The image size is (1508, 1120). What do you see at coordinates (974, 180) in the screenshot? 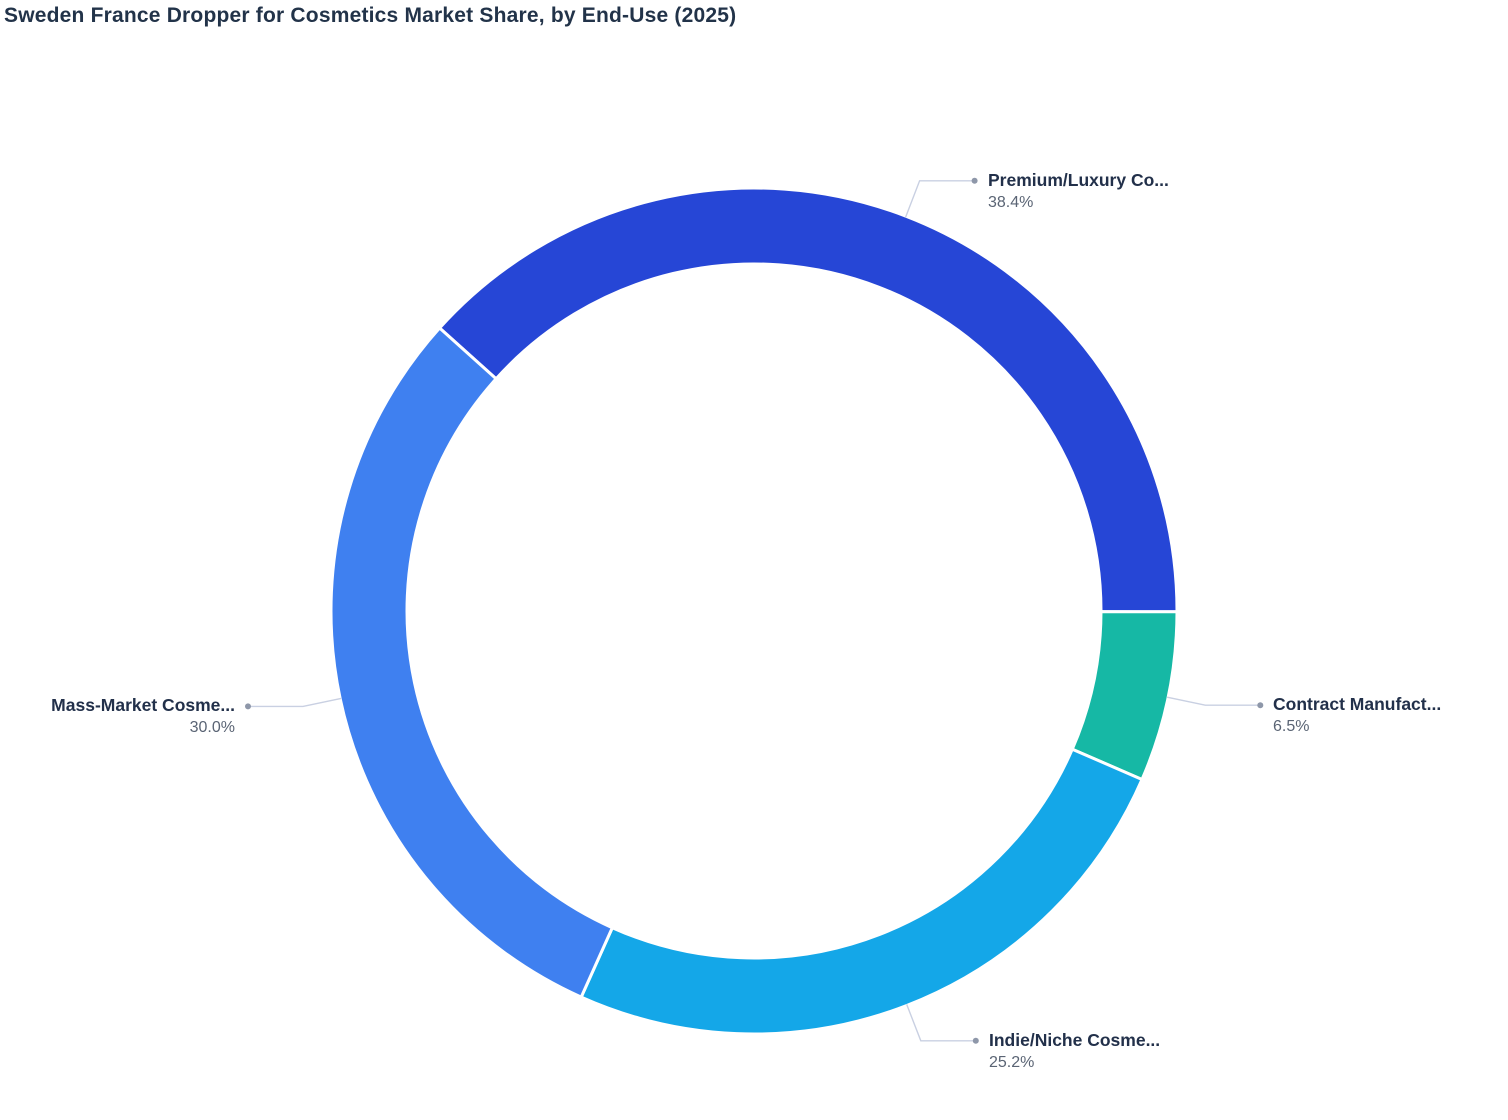
I see `leader-dot-premium-luxury-co` at bounding box center [974, 180].